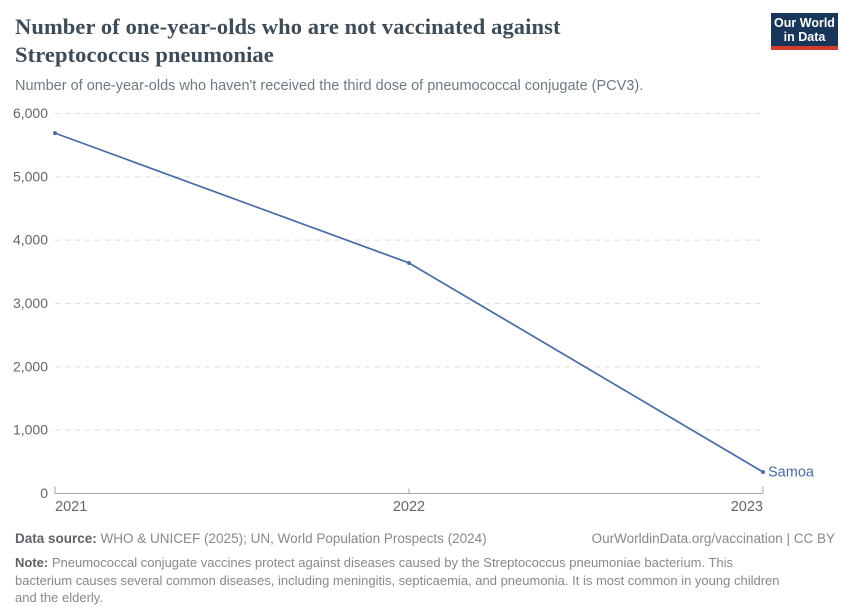 Image resolution: width=850 pixels, height=607 pixels. What do you see at coordinates (44, 493) in the screenshot?
I see `y-tick-label: 0` at bounding box center [44, 493].